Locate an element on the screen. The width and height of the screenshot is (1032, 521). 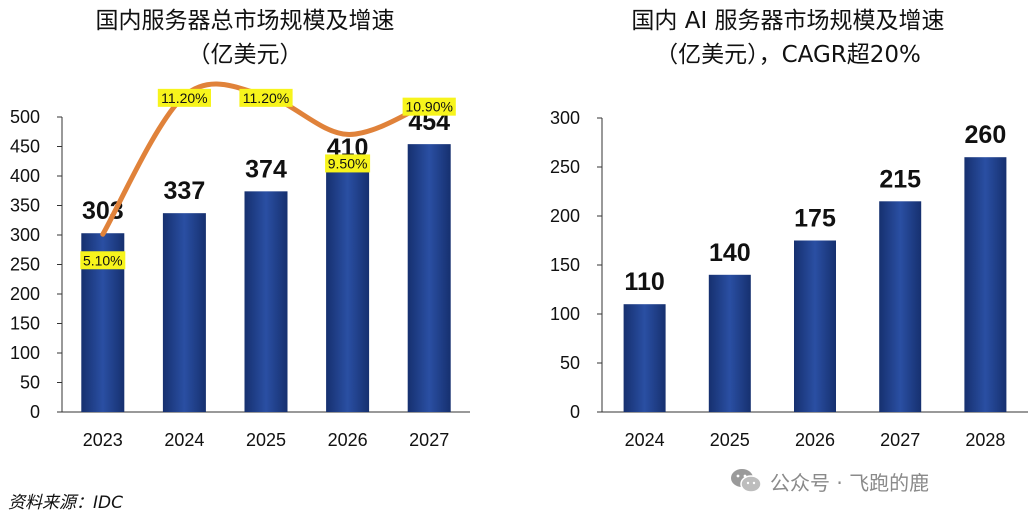
growth-label-2026: 9.50% is located at coordinates (348, 163).